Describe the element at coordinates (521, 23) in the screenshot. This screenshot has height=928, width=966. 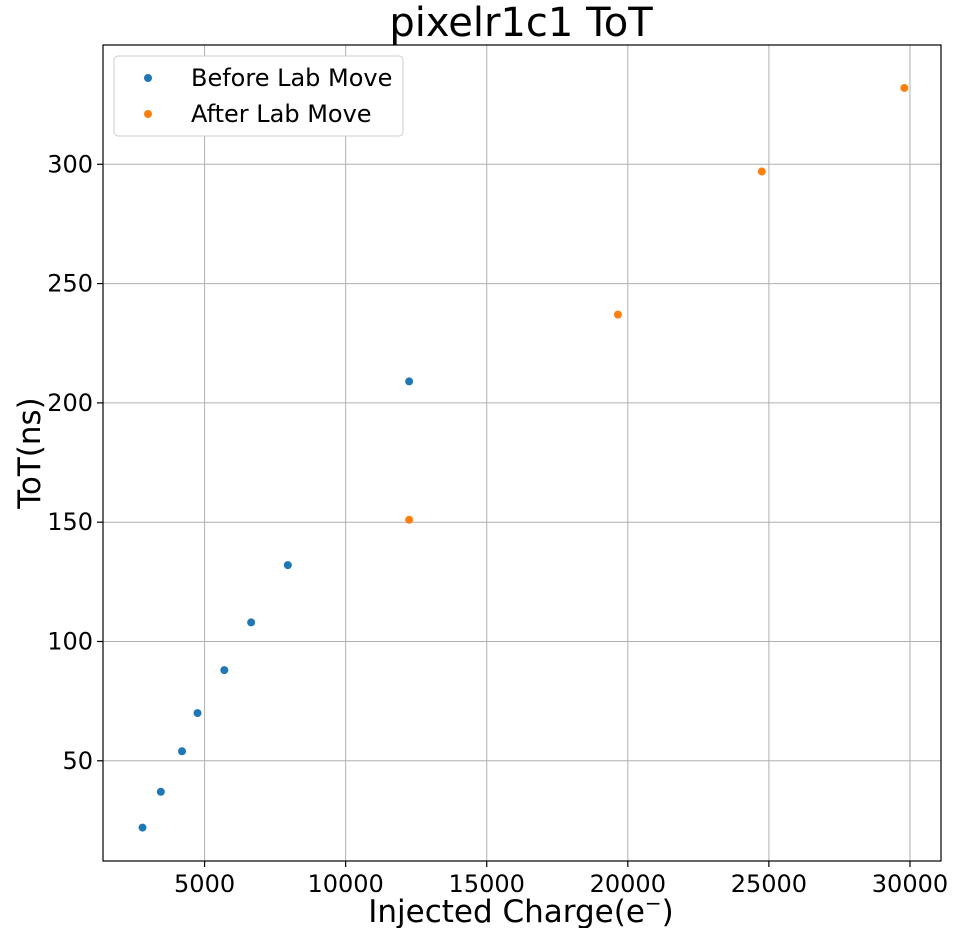
I see `chart-title: pixelr1c1 ToT` at that location.